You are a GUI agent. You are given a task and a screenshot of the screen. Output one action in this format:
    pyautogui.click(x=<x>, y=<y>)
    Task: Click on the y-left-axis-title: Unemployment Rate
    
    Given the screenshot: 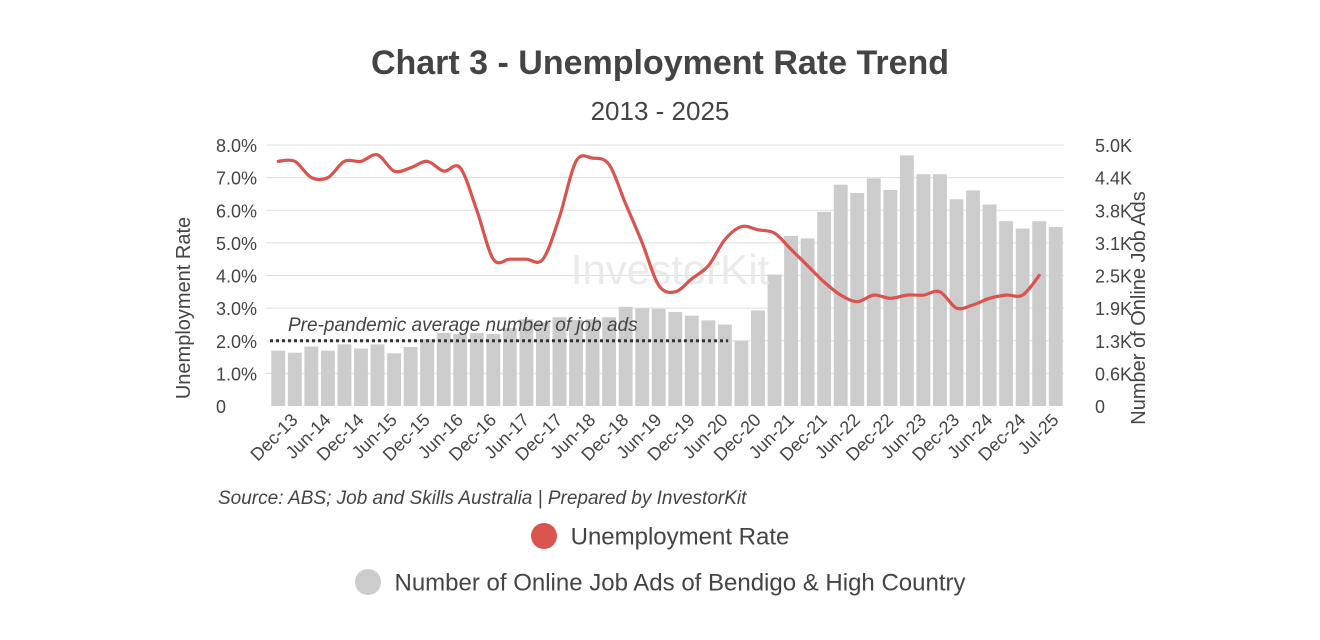 What is the action you would take?
    pyautogui.click(x=184, y=308)
    